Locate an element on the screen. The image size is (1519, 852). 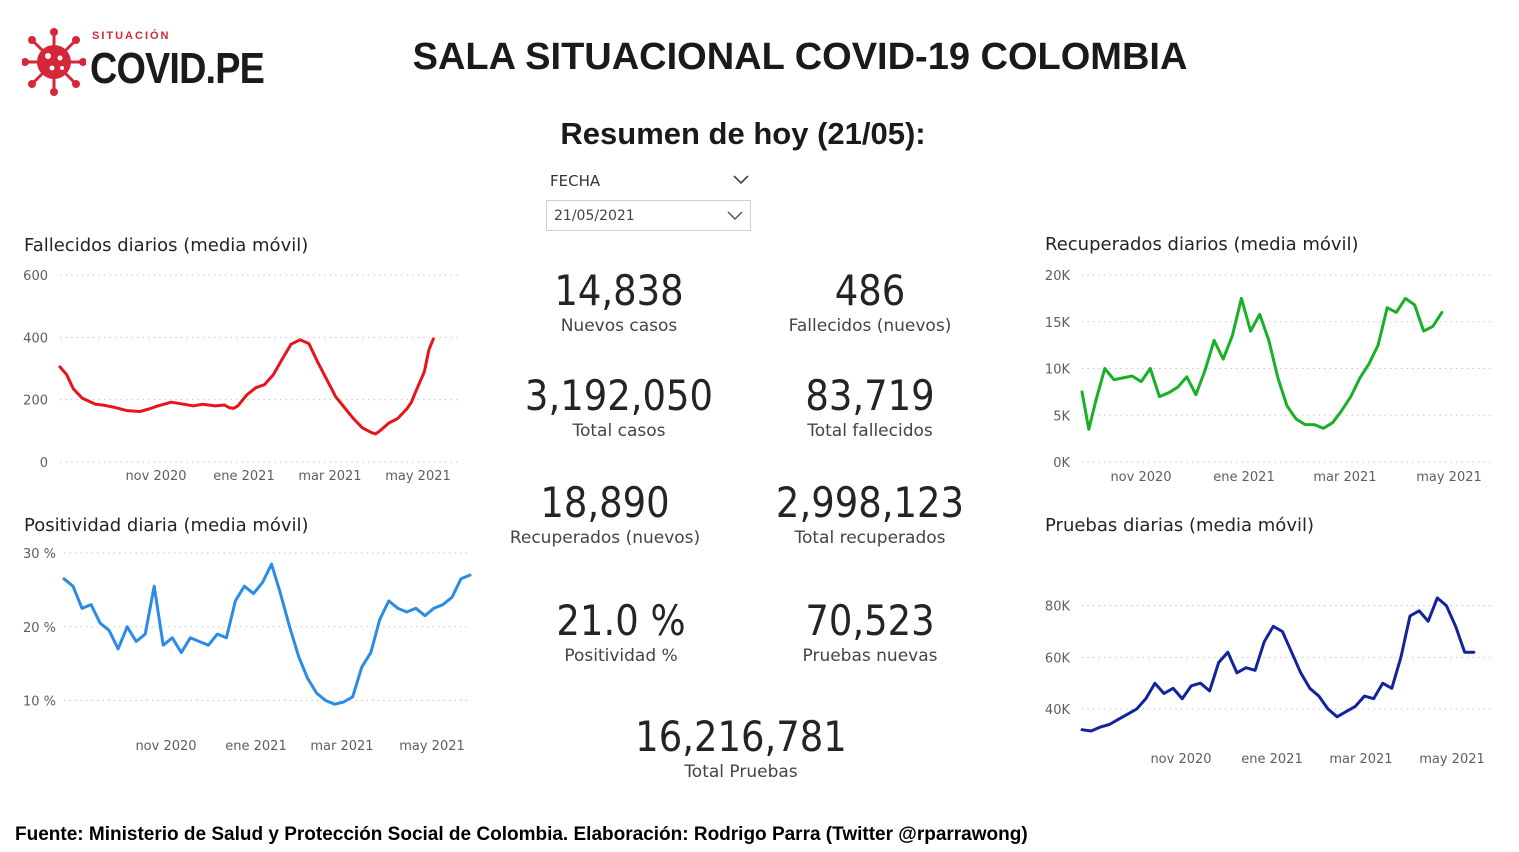
kpi-value: 3,192,050 is located at coordinates (619, 395).